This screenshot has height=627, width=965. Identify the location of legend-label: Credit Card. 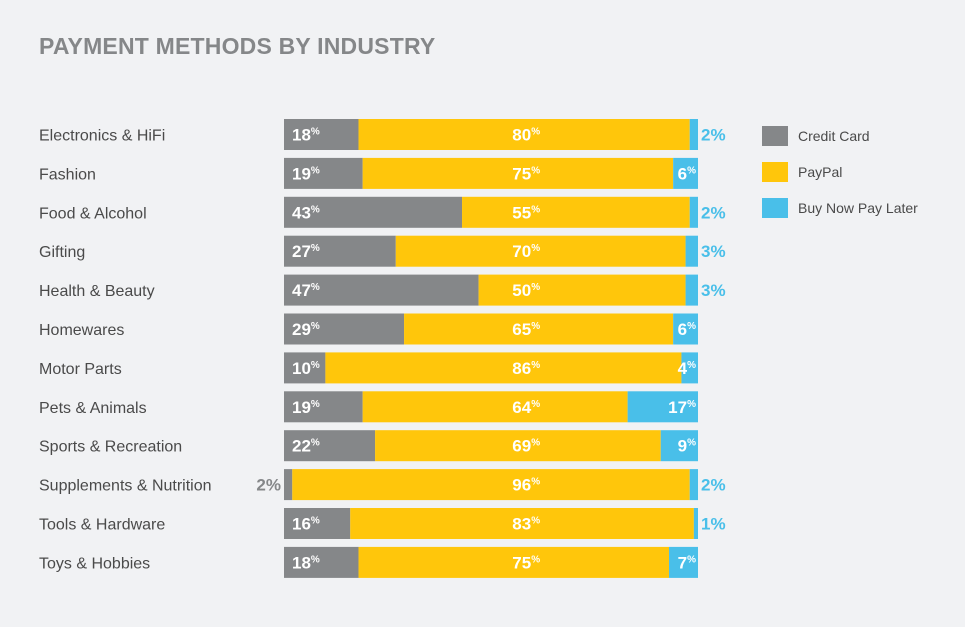
(834, 136).